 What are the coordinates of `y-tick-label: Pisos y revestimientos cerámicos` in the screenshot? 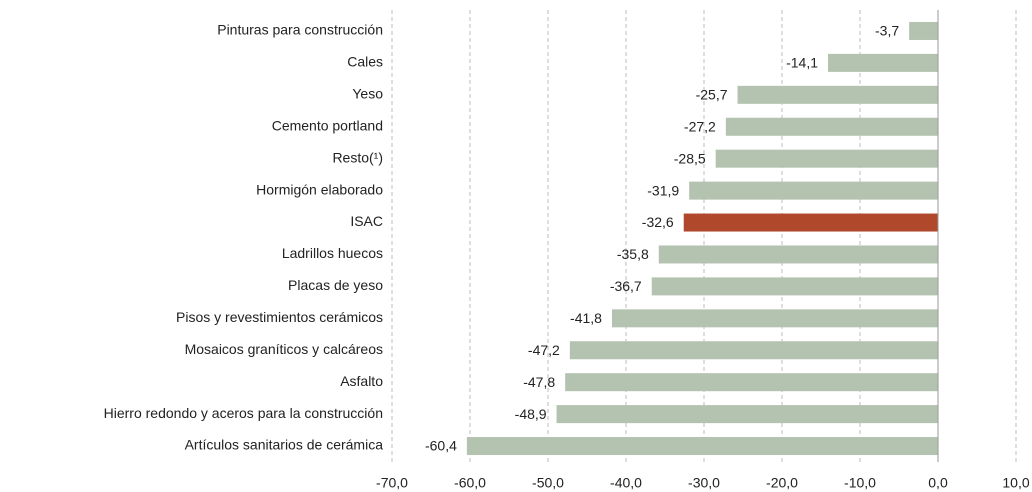 It's located at (279, 317).